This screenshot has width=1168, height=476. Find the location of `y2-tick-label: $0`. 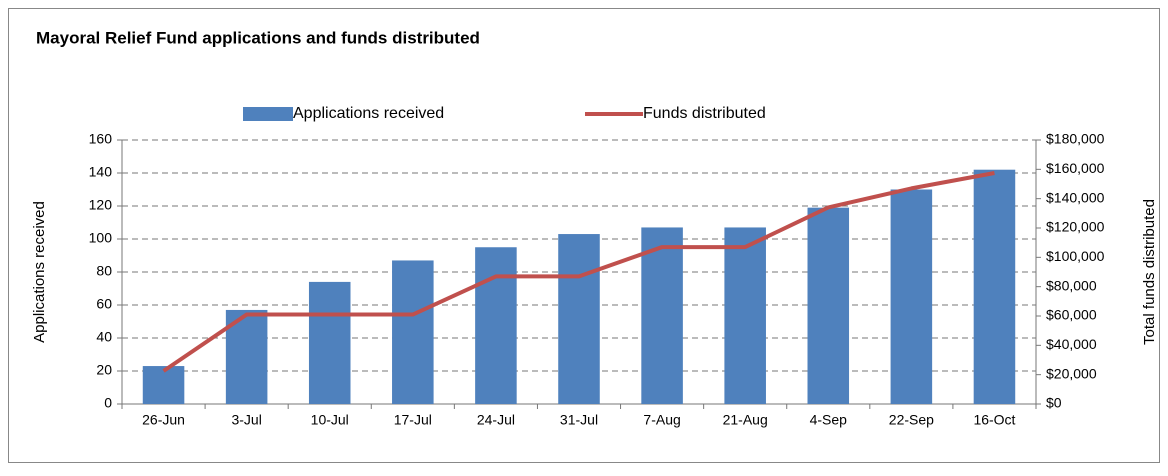

y2-tick-label: $0 is located at coordinates (1054, 403).